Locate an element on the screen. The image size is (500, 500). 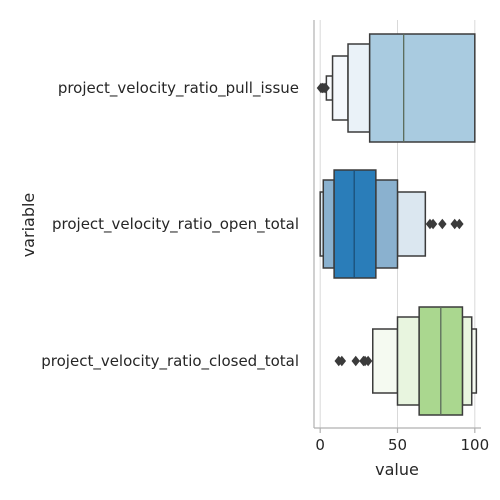
x-tick-label: 100 is located at coordinates (474, 445).